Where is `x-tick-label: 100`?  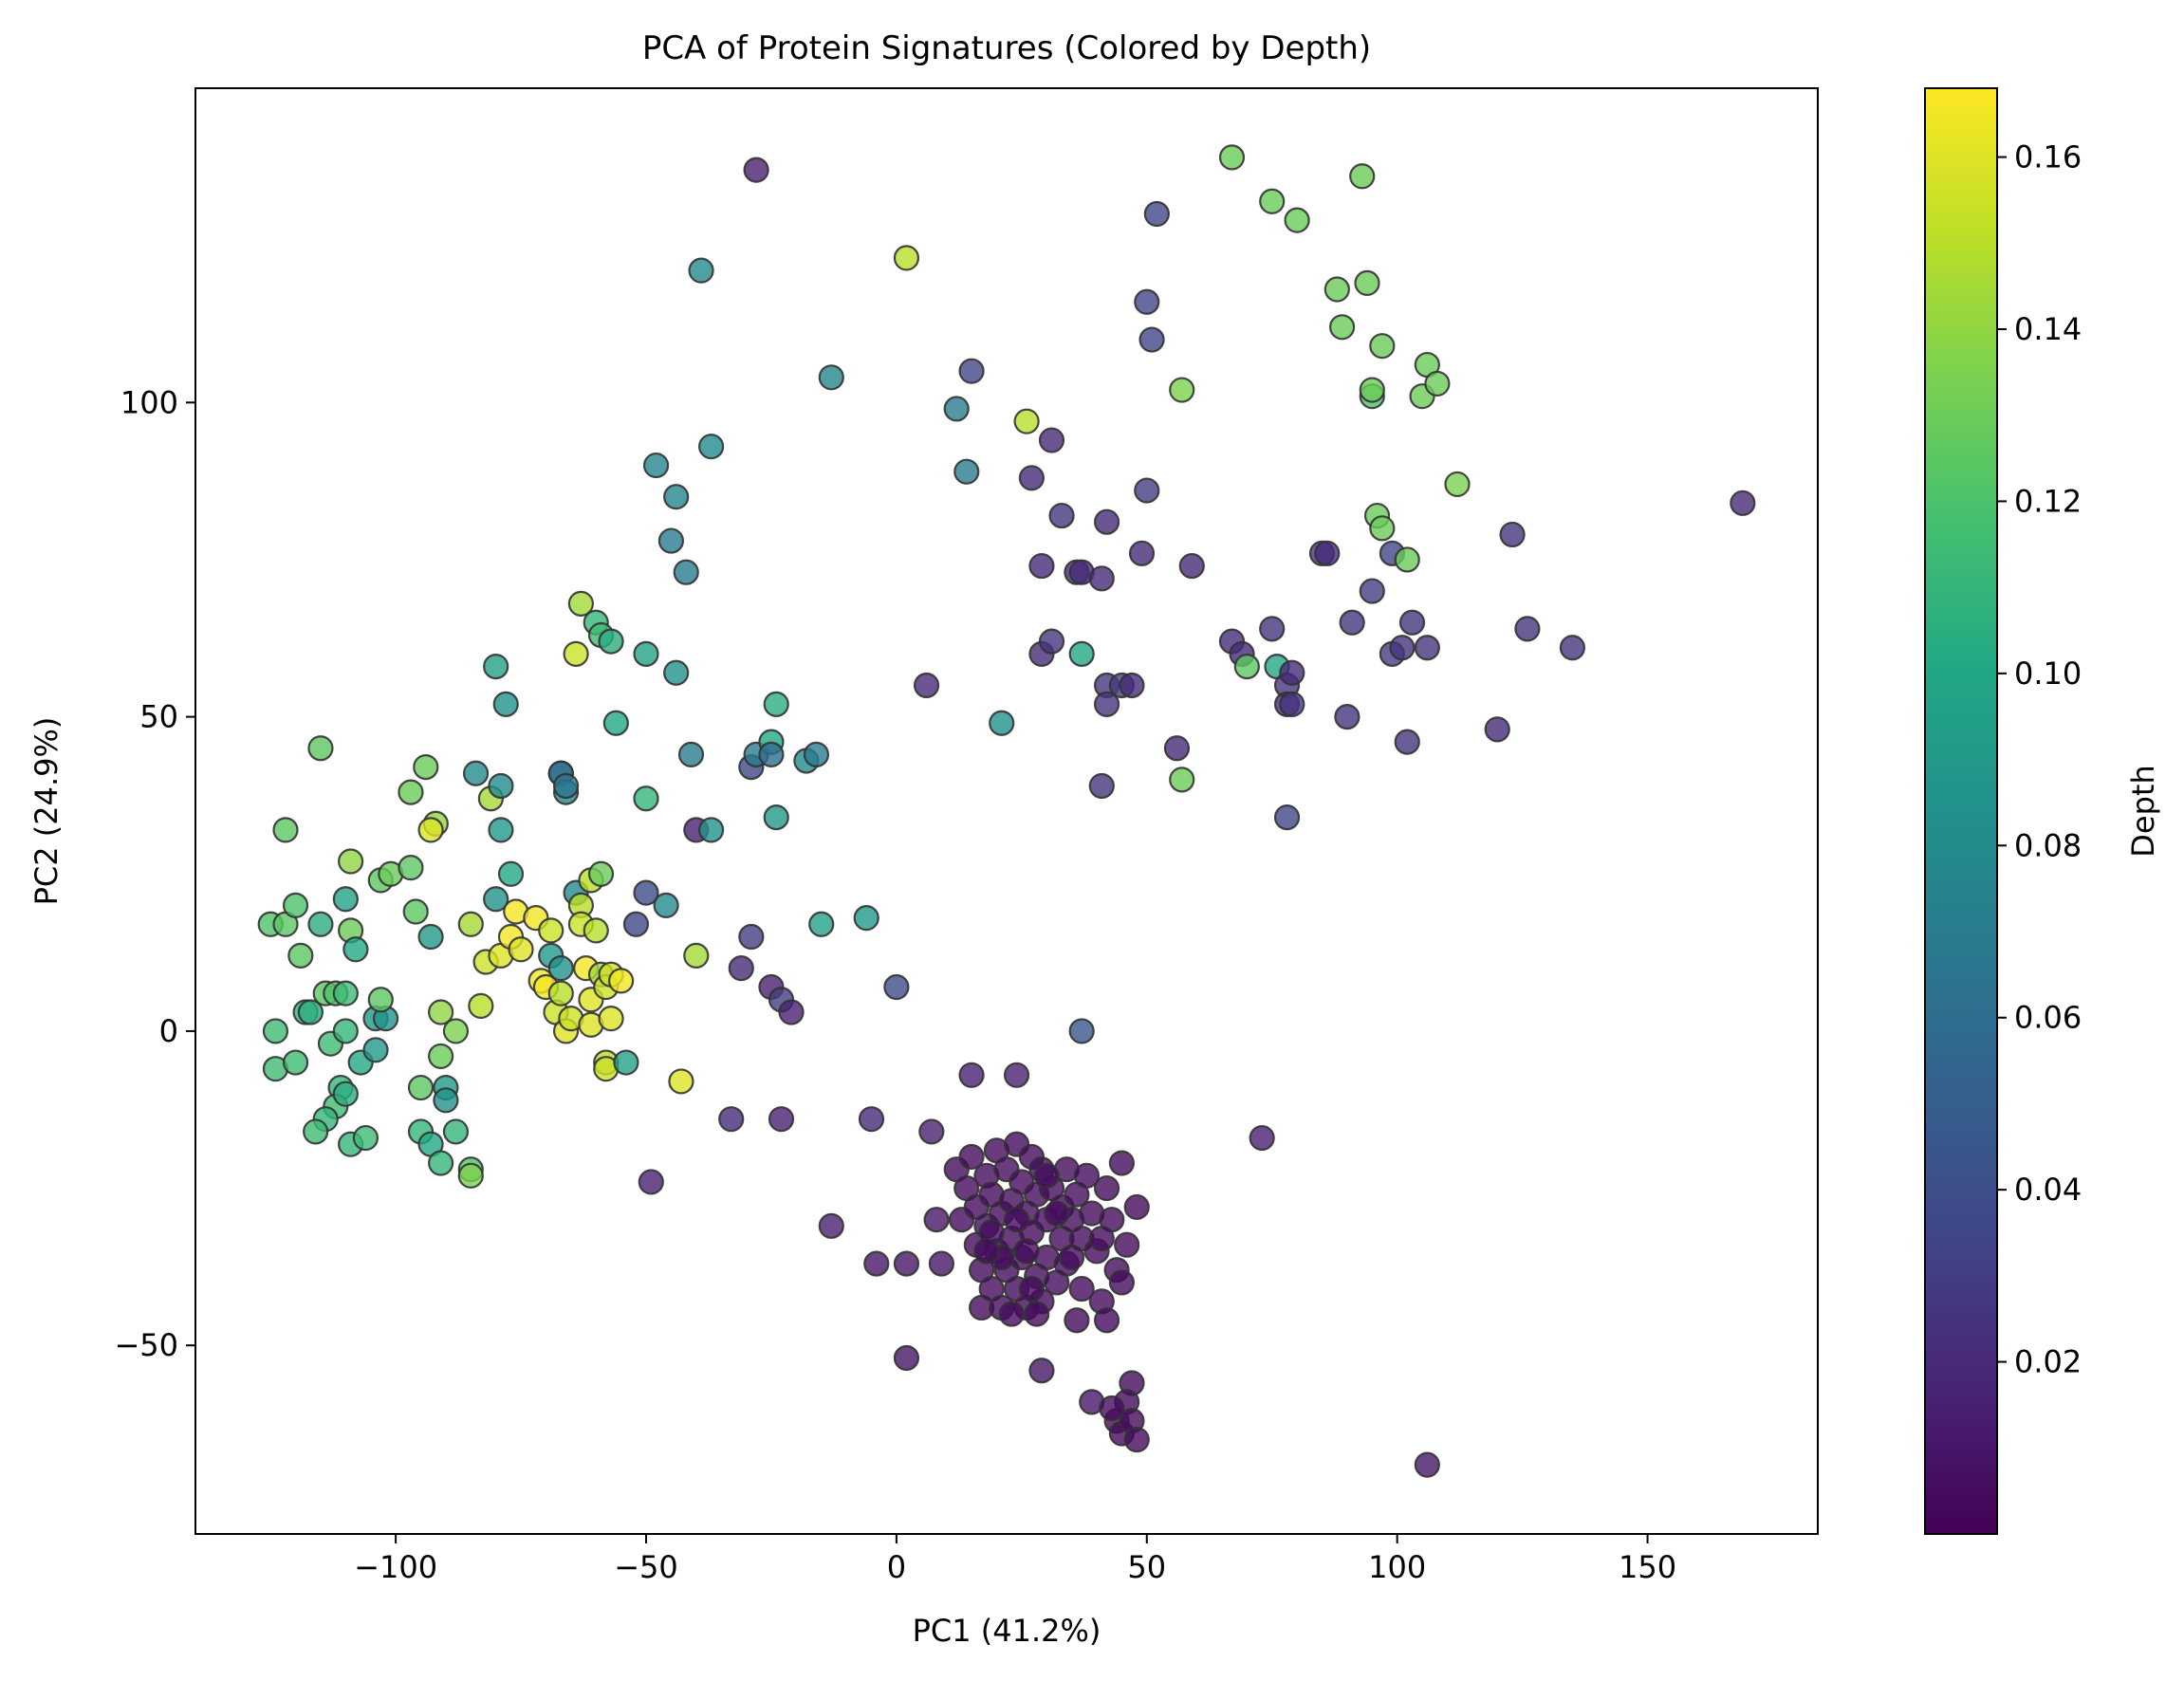 x-tick-label: 100 is located at coordinates (1397, 1567).